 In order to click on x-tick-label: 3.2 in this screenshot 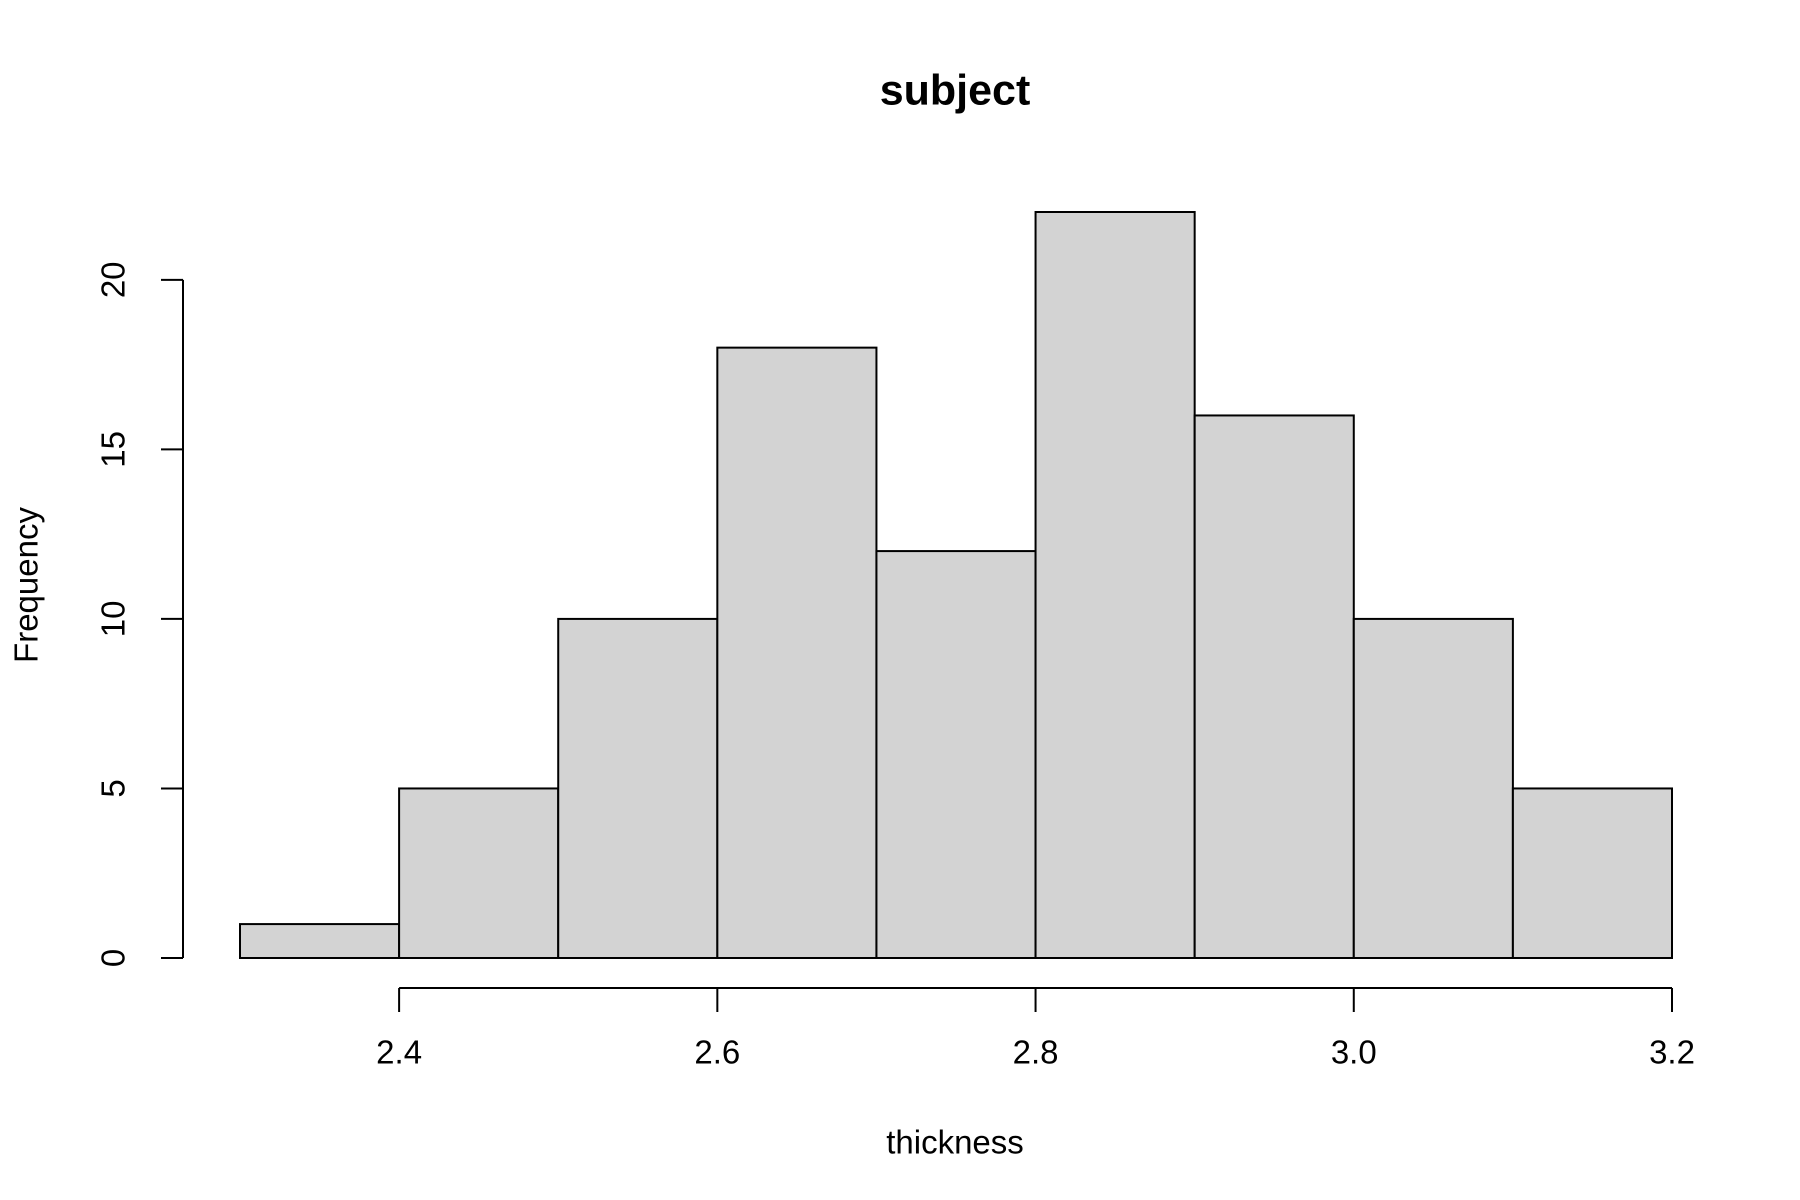, I will do `click(1672, 1052)`.